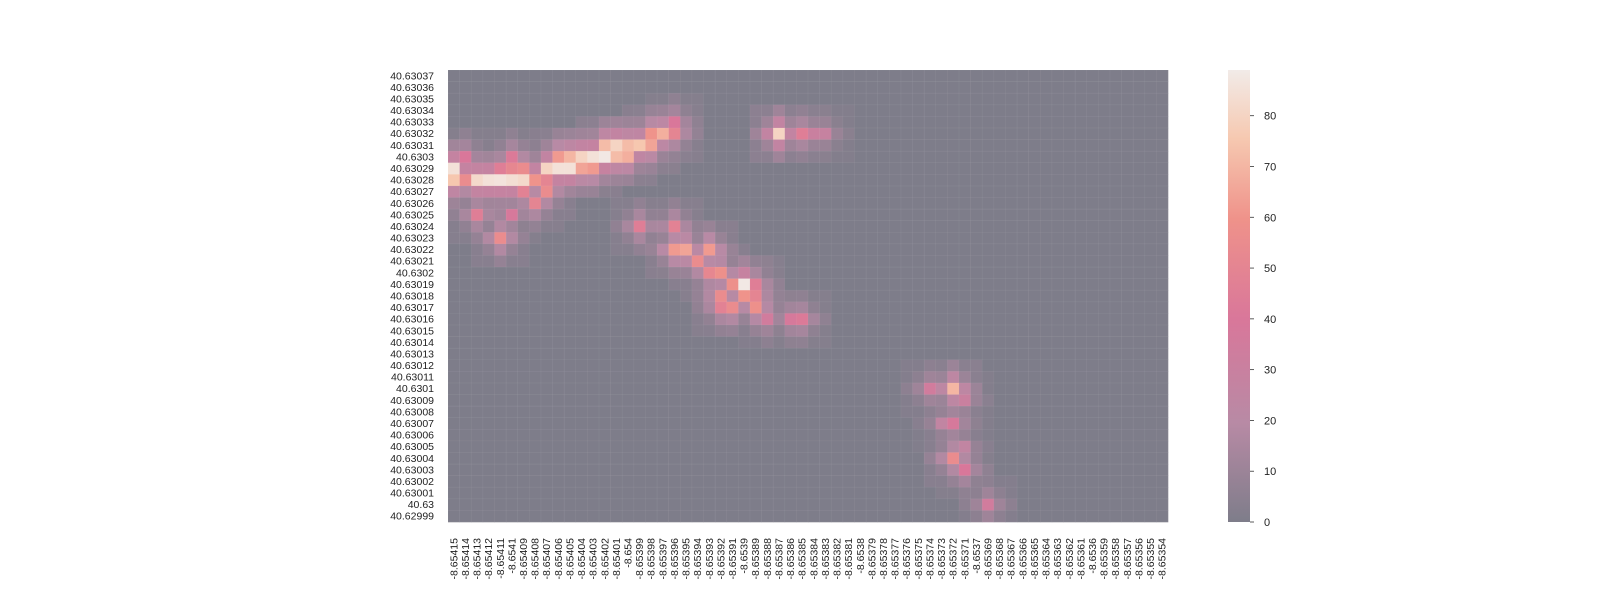 The width and height of the screenshot is (1600, 600). What do you see at coordinates (412, 76) in the screenshot?
I see `y-tick-label: 40.63037` at bounding box center [412, 76].